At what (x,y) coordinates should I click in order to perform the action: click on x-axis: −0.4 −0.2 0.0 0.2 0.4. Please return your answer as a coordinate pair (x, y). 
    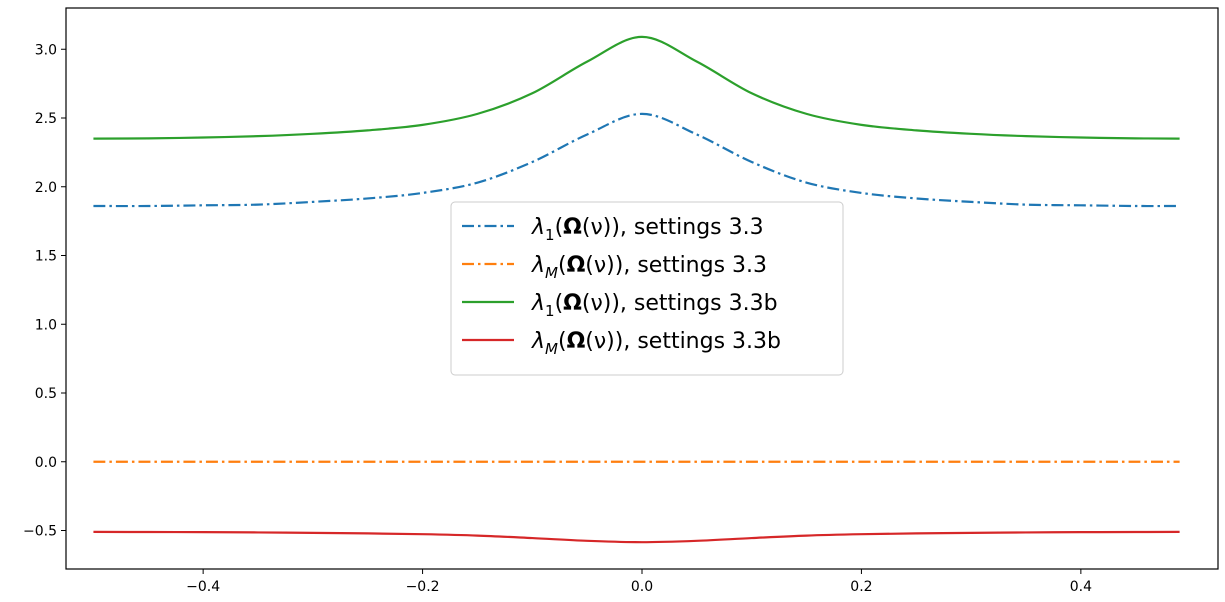
    Looking at the image, I should click on (639, 582).